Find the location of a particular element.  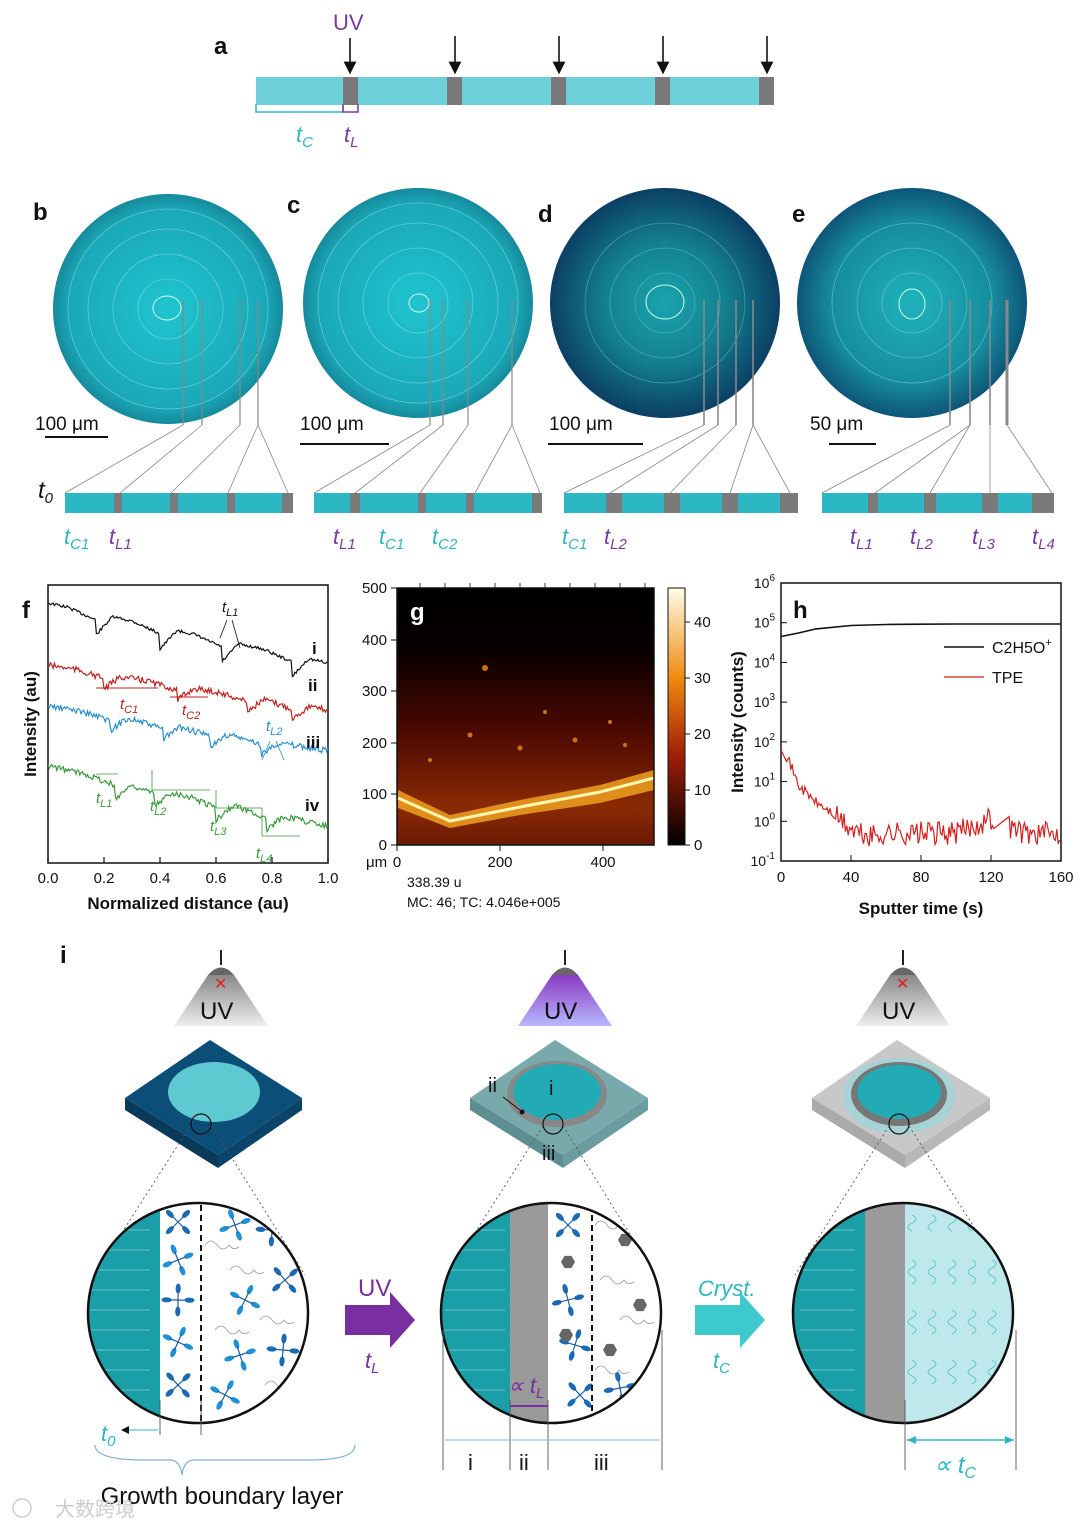

svg-text: 300 is located at coordinates (374, 691).